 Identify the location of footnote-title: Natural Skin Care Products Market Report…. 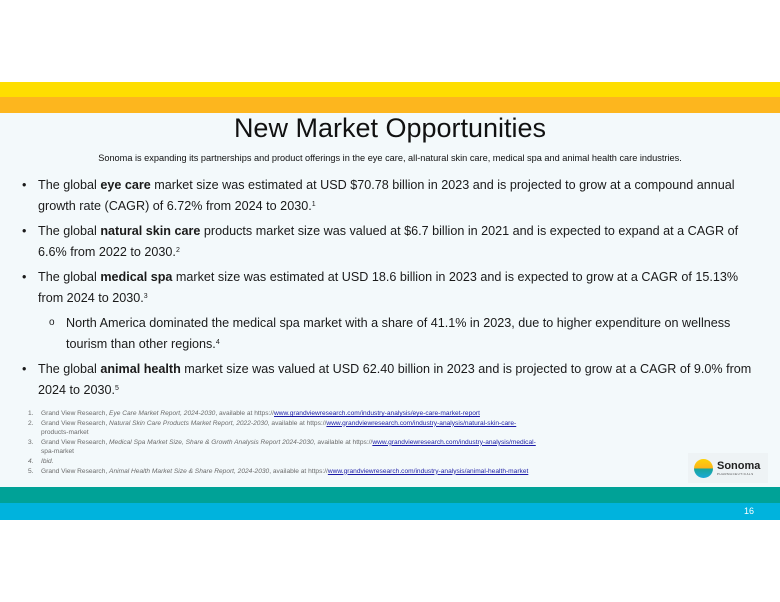
(188, 423).